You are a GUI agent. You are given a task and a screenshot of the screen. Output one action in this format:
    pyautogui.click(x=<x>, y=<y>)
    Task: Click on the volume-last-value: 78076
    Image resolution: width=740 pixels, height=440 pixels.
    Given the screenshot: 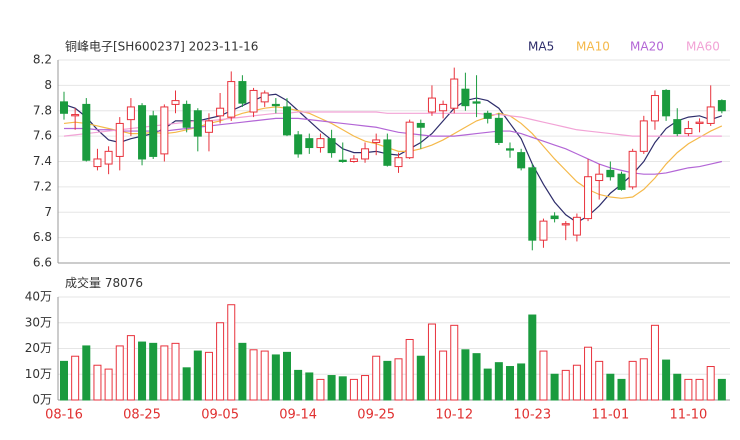 What is the action you would take?
    pyautogui.click(x=124, y=283)
    